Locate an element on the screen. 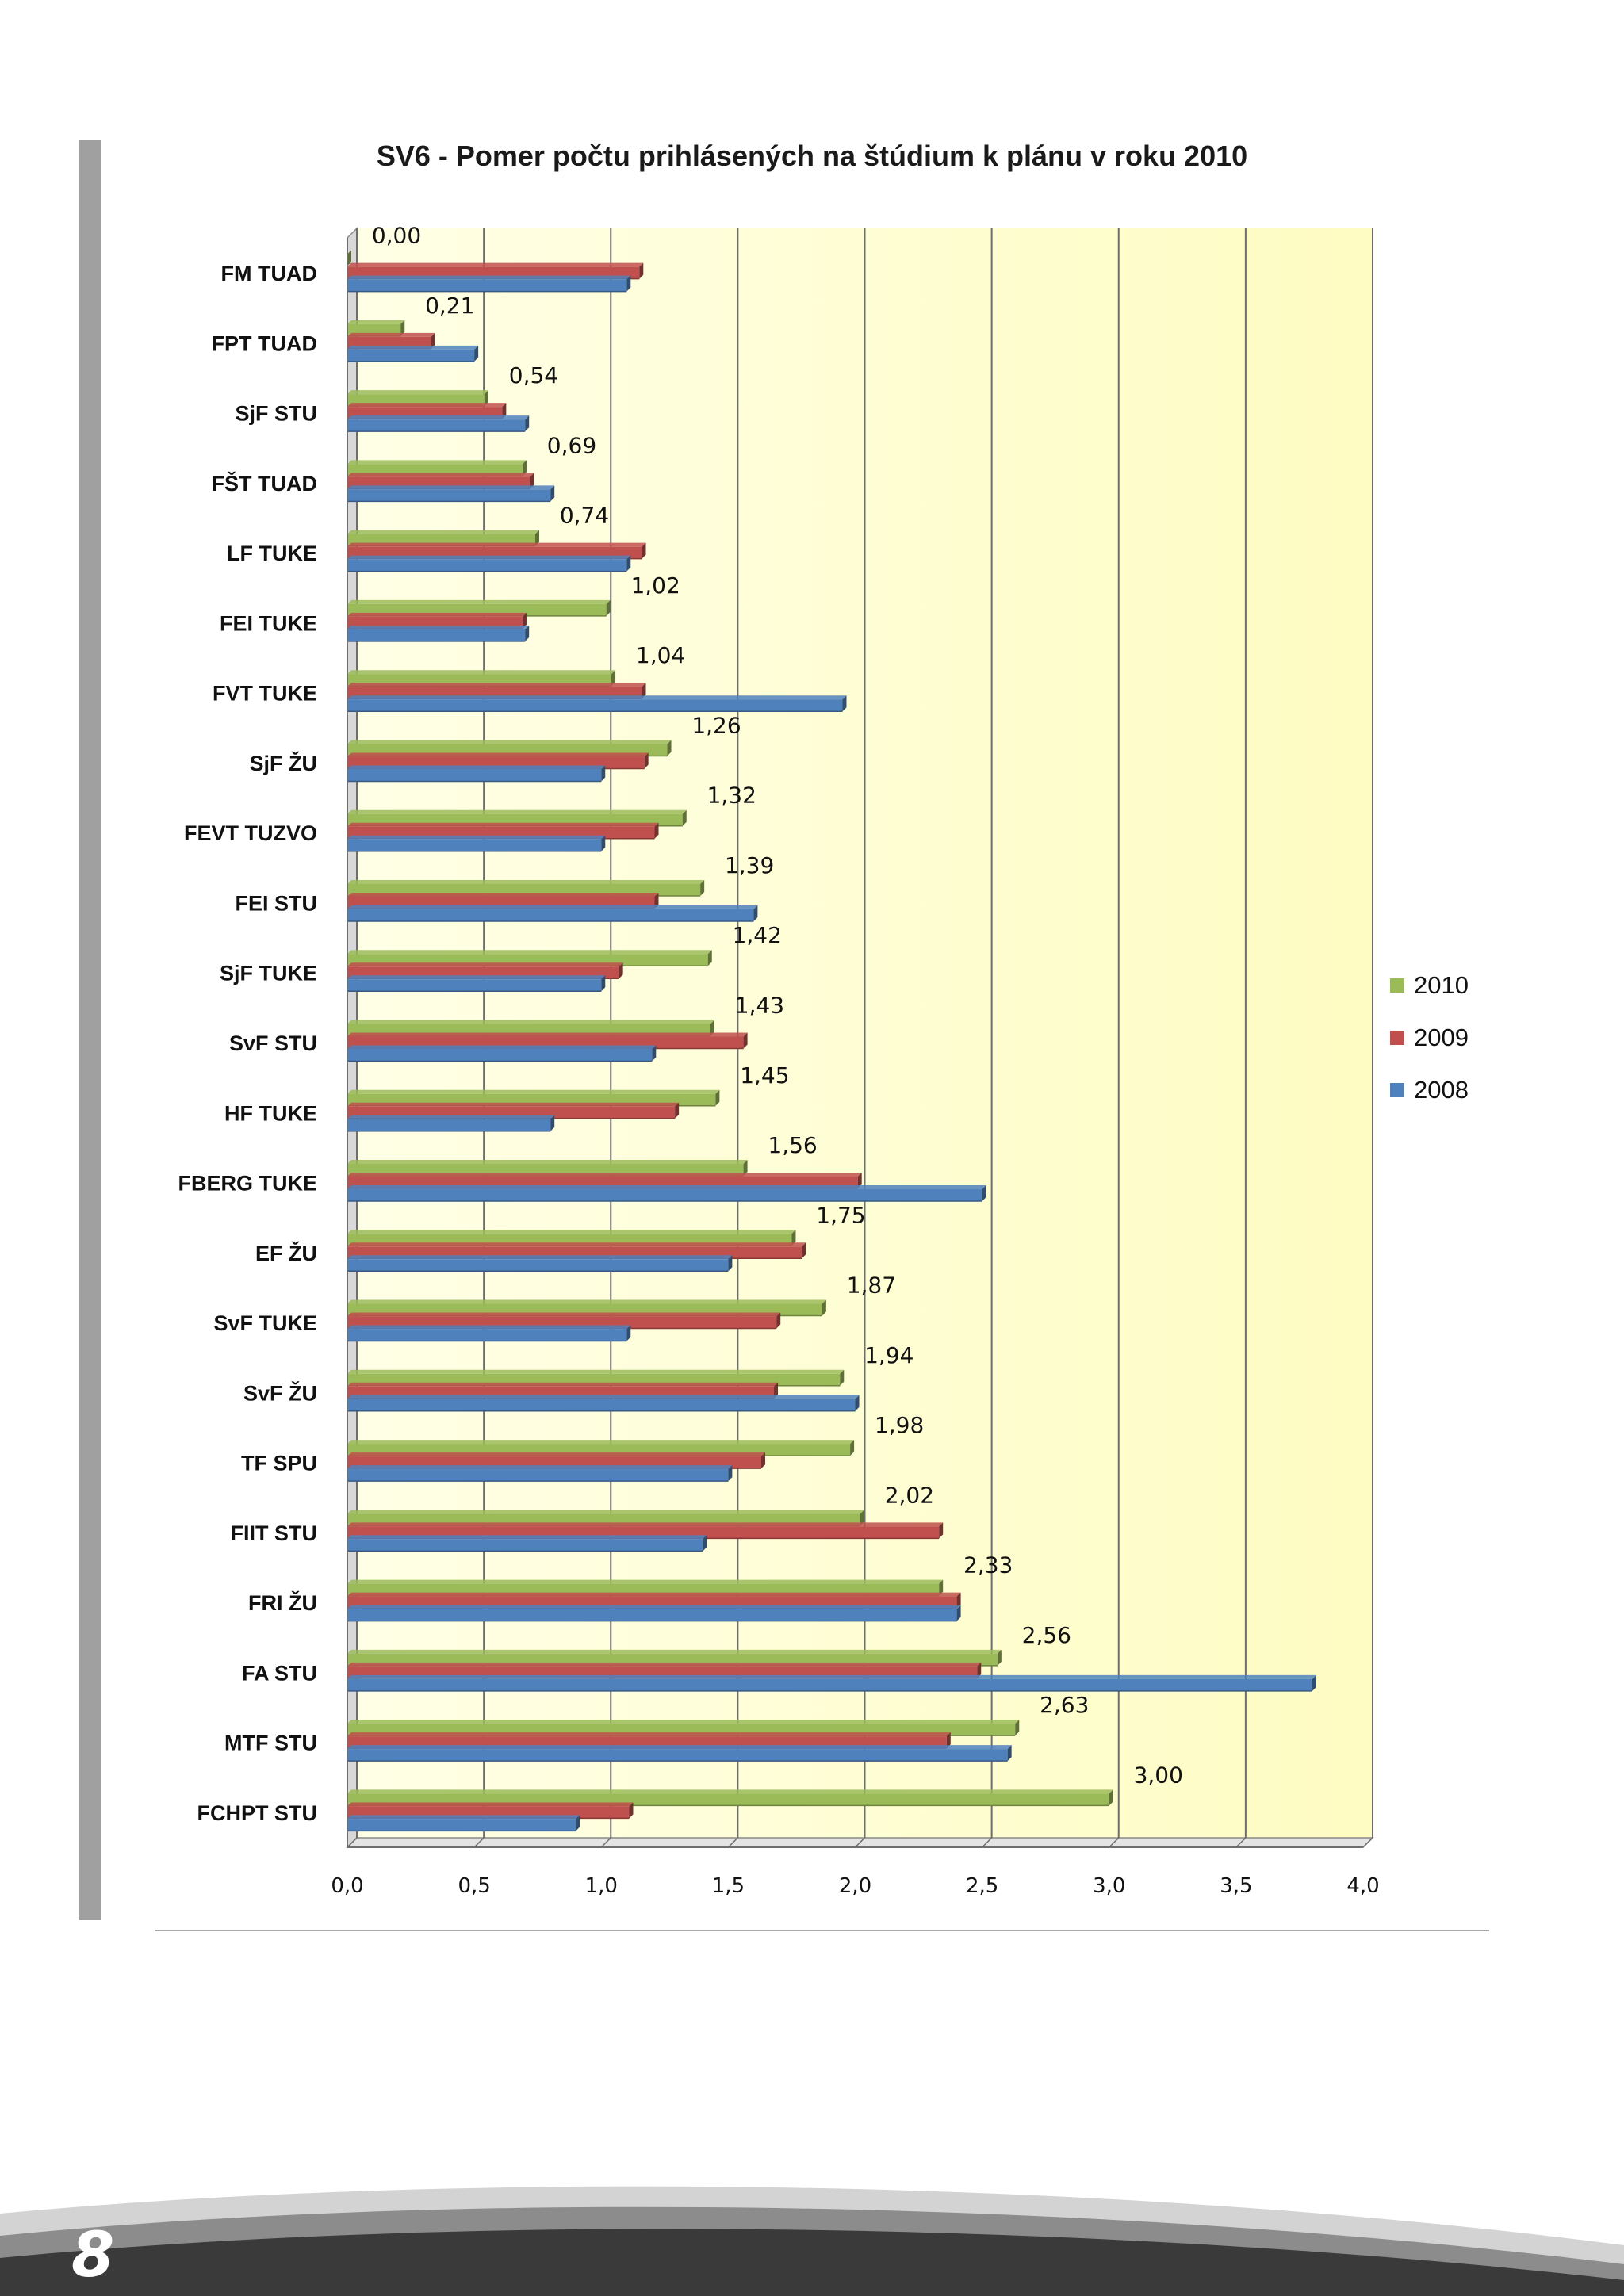  category-label: FRI ŽU is located at coordinates (282, 1603).